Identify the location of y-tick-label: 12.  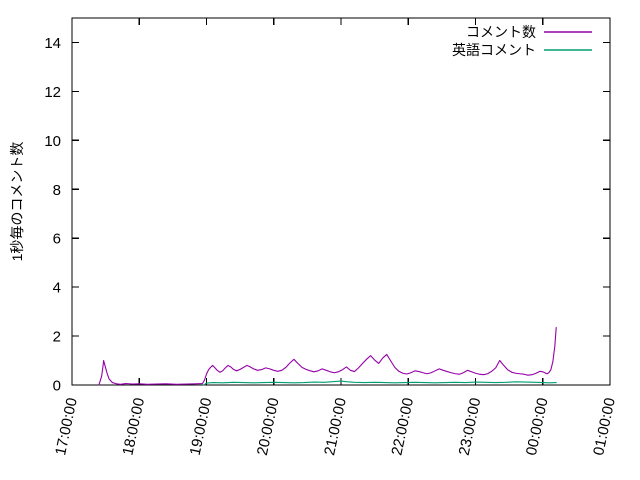
(52, 92).